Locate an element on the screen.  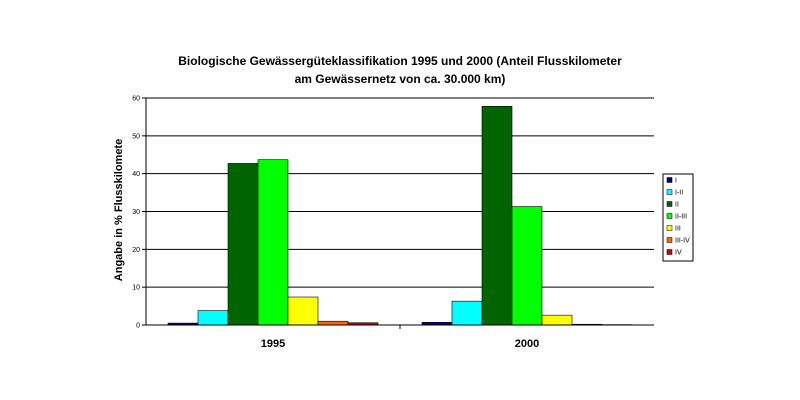
y-tick-label: 40 is located at coordinates (136, 174).